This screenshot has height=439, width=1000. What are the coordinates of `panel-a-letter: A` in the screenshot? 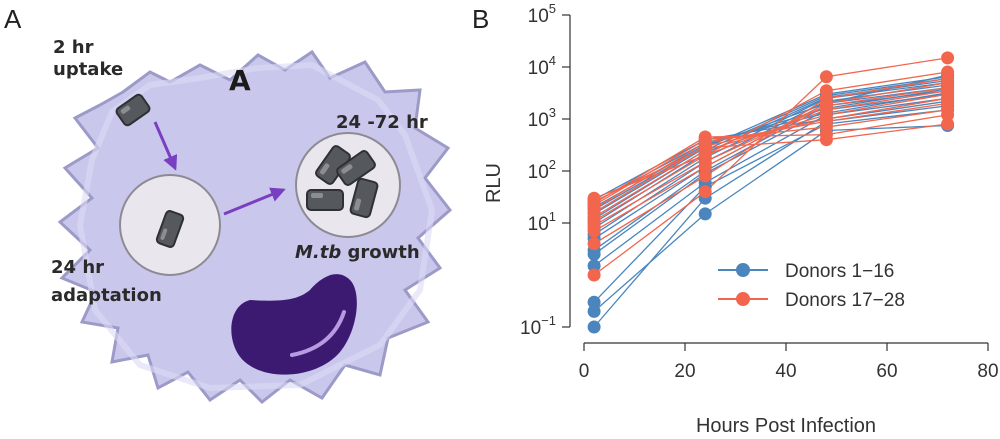 It's located at (13, 19).